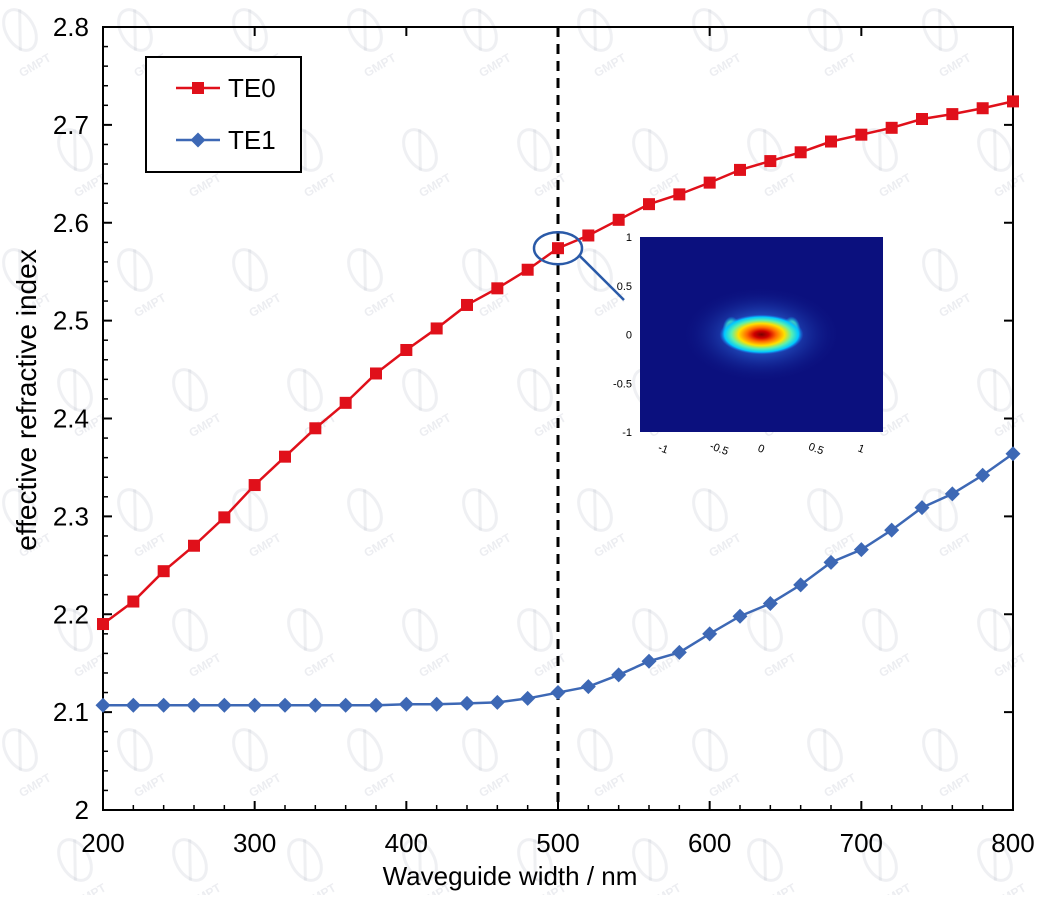 The image size is (1053, 900). What do you see at coordinates (719, 449) in the screenshot?
I see `inset-x-tick-label: -0.5` at bounding box center [719, 449].